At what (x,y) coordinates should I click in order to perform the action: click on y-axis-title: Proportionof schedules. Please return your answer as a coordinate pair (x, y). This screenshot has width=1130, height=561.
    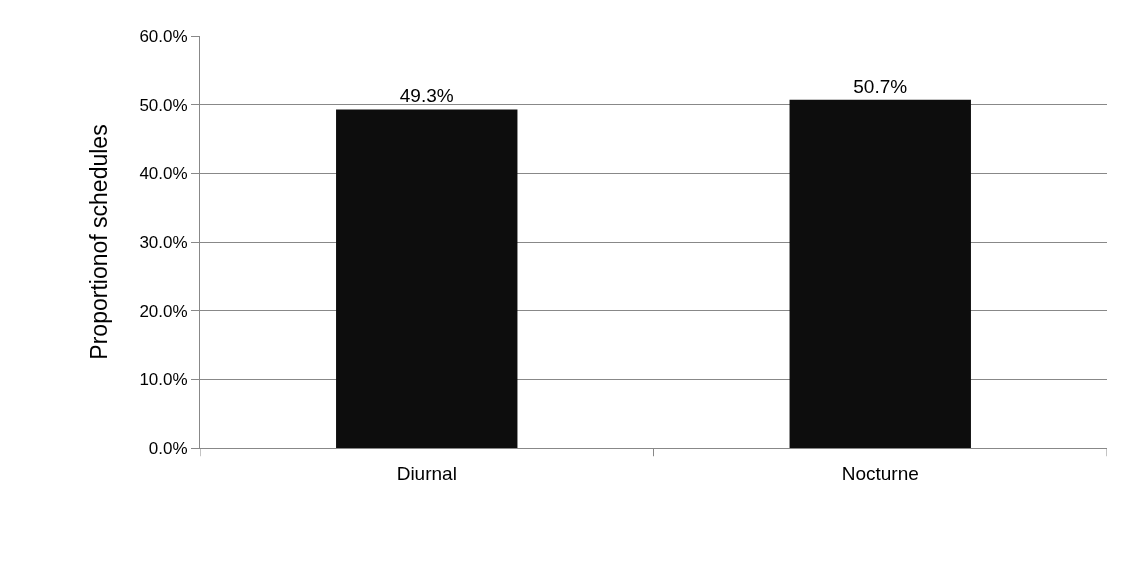
    Looking at the image, I should click on (98, 242).